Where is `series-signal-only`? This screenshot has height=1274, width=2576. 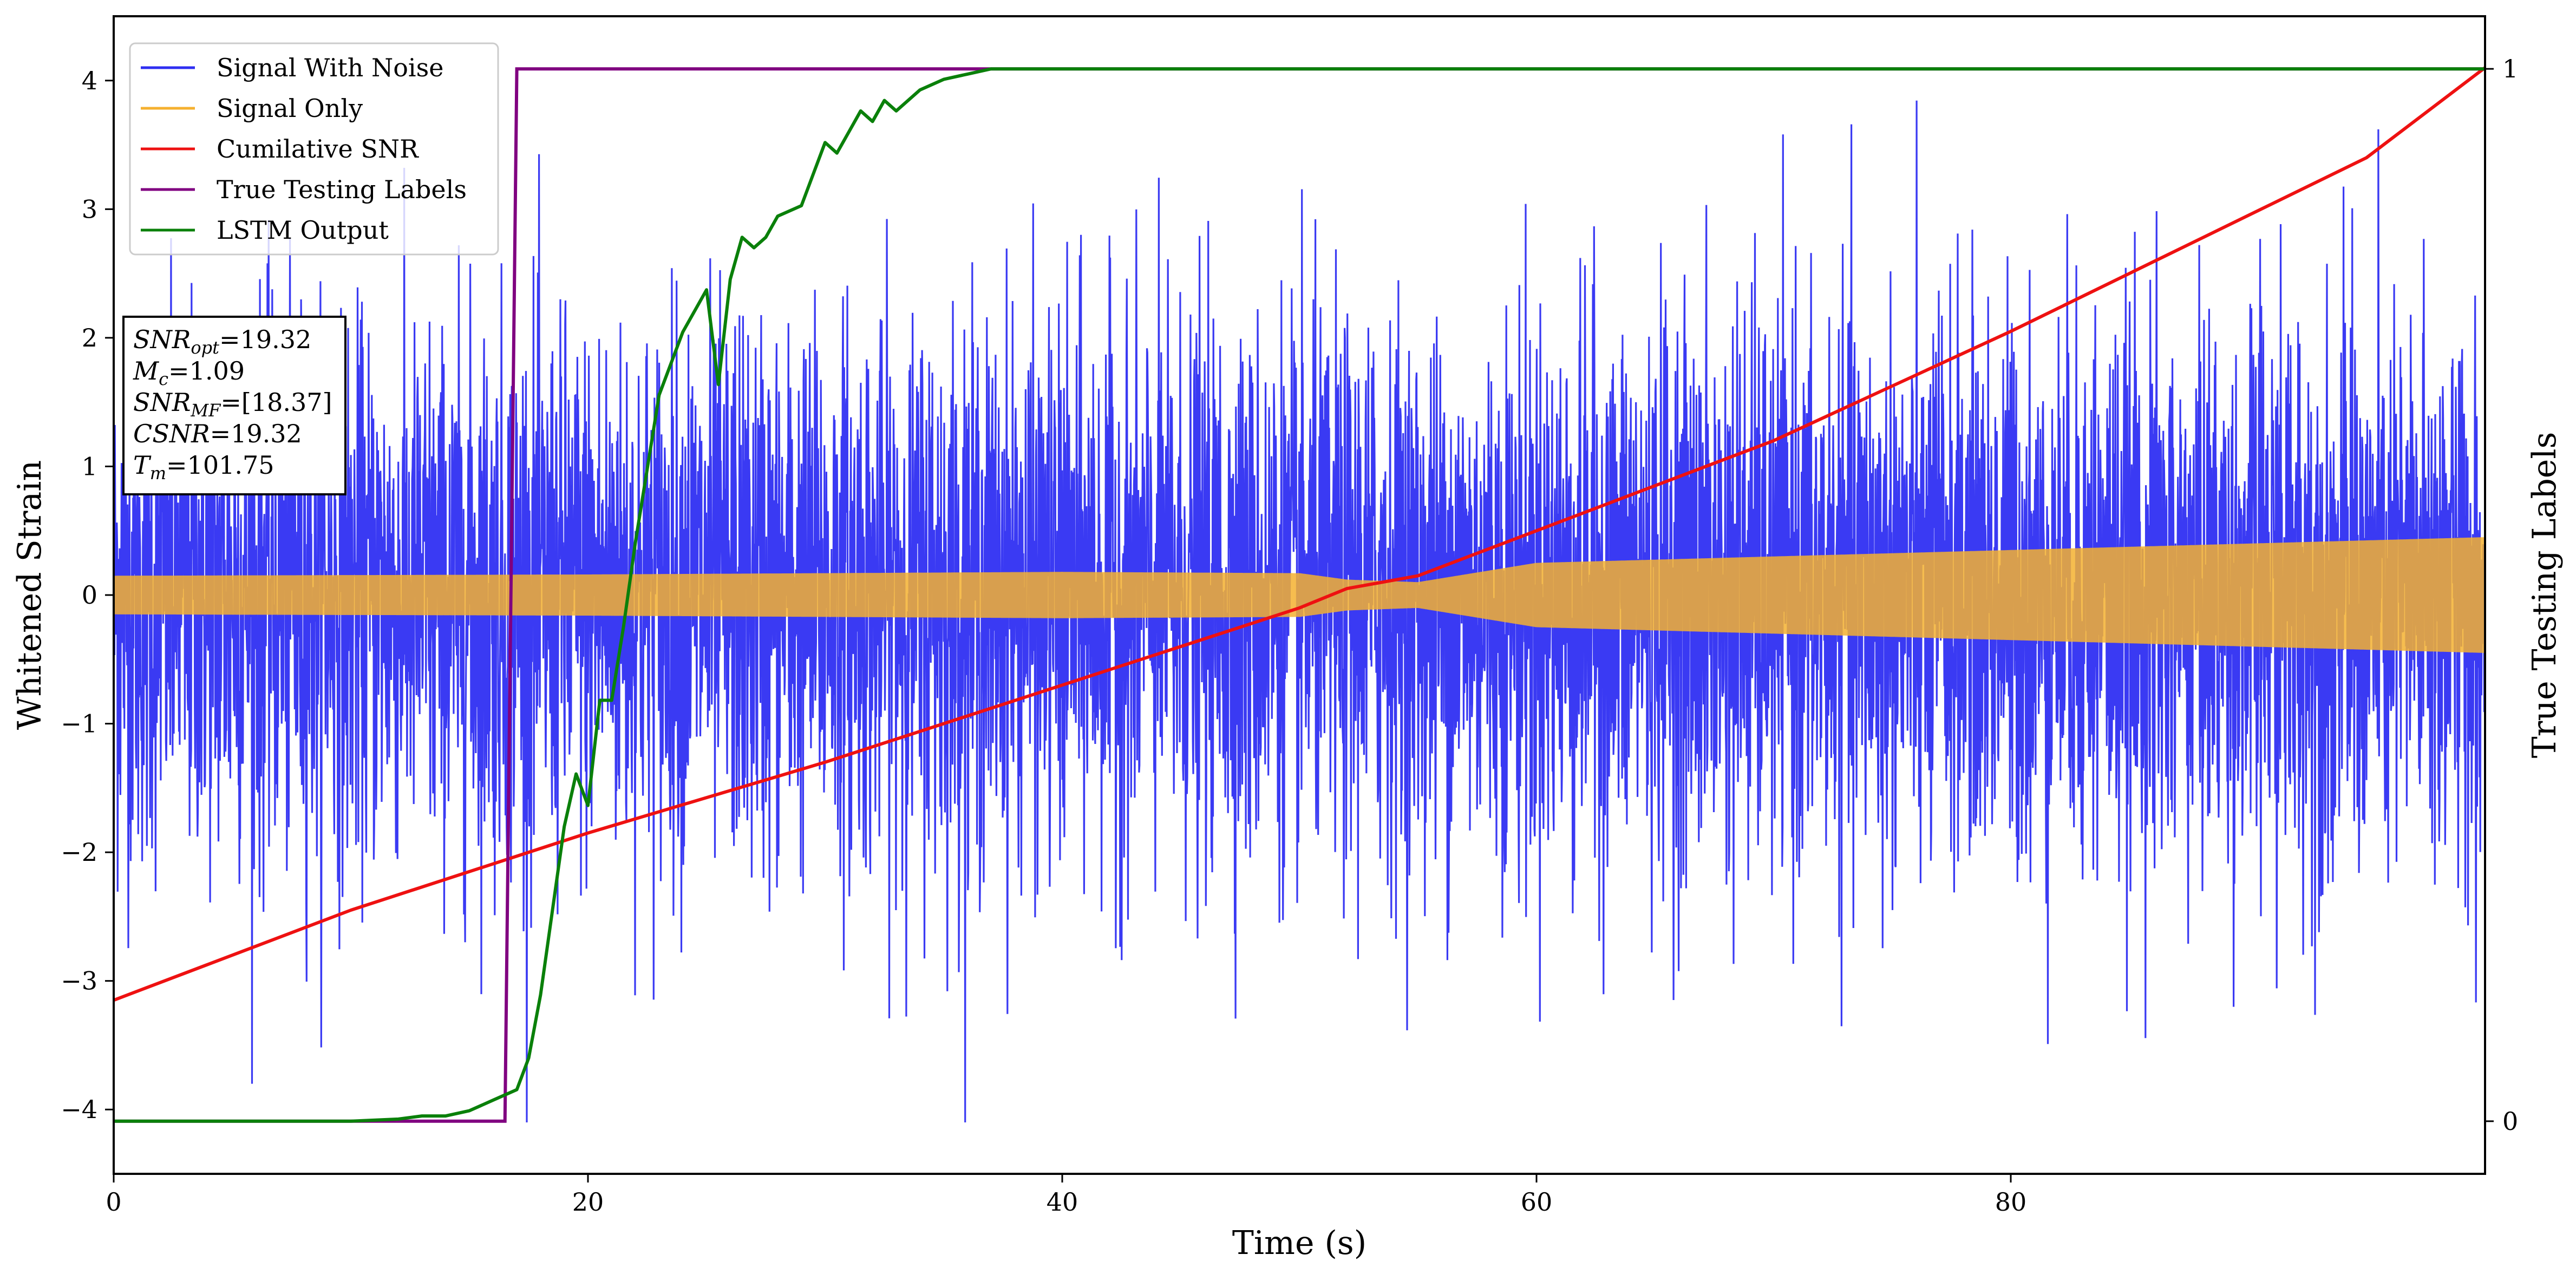
series-signal-only is located at coordinates (1300, 595).